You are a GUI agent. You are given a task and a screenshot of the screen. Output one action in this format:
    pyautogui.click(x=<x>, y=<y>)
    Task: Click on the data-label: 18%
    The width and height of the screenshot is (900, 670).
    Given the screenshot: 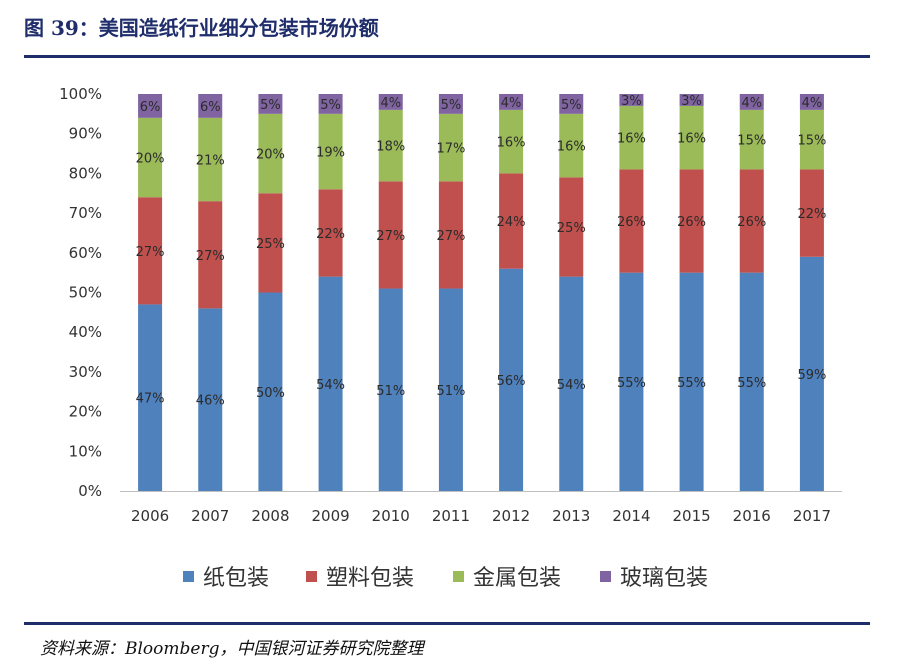 What is the action you would take?
    pyautogui.click(x=390, y=147)
    